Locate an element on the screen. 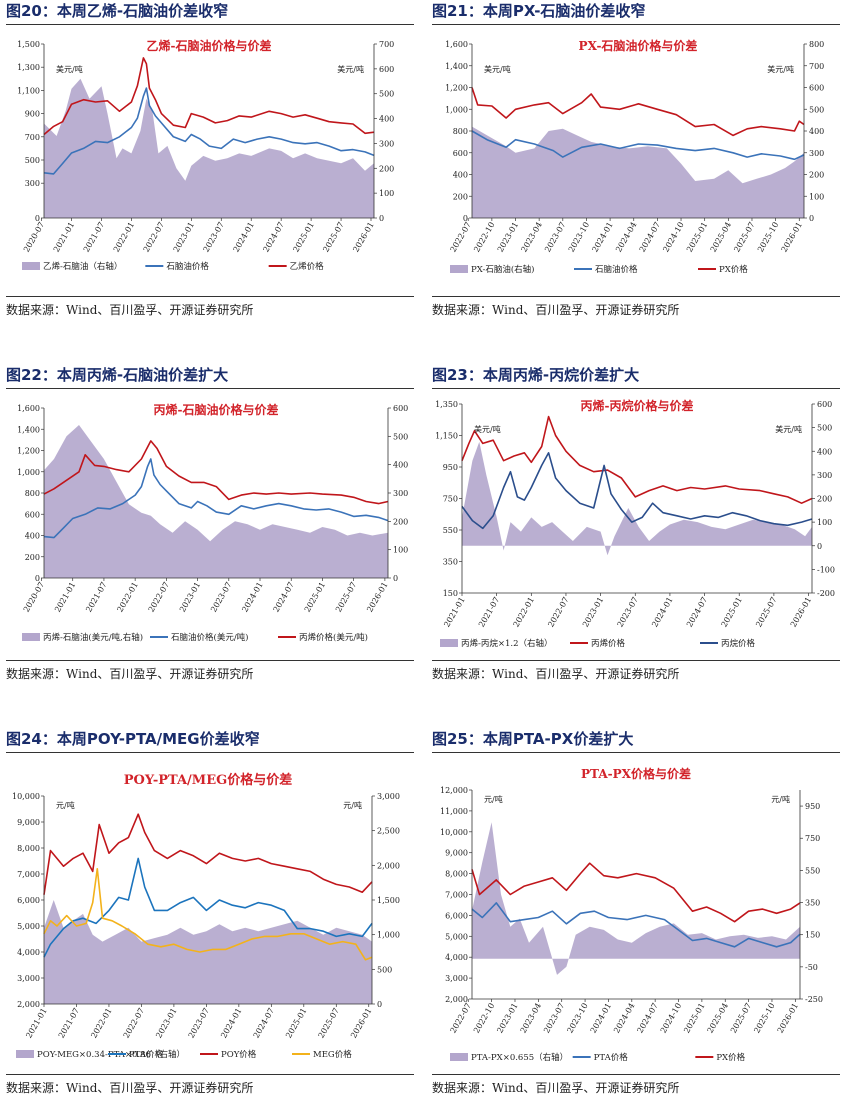 The image size is (845, 1100). x-tick-label: 2024-10 is located at coordinates (671, 1018).